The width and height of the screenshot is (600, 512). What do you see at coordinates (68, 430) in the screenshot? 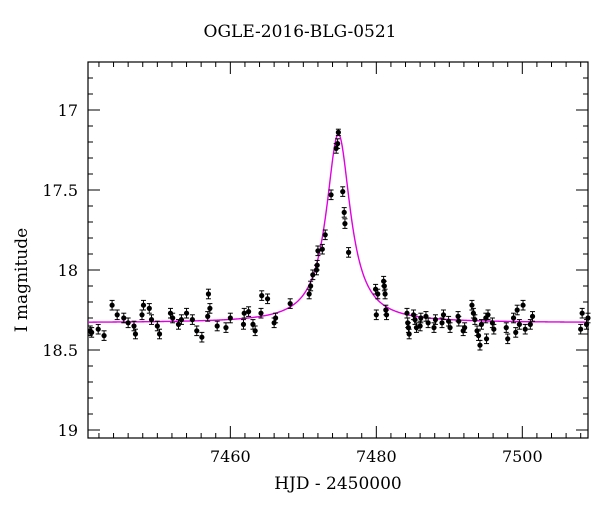
I see `y-tick-label: 19` at bounding box center [68, 430].